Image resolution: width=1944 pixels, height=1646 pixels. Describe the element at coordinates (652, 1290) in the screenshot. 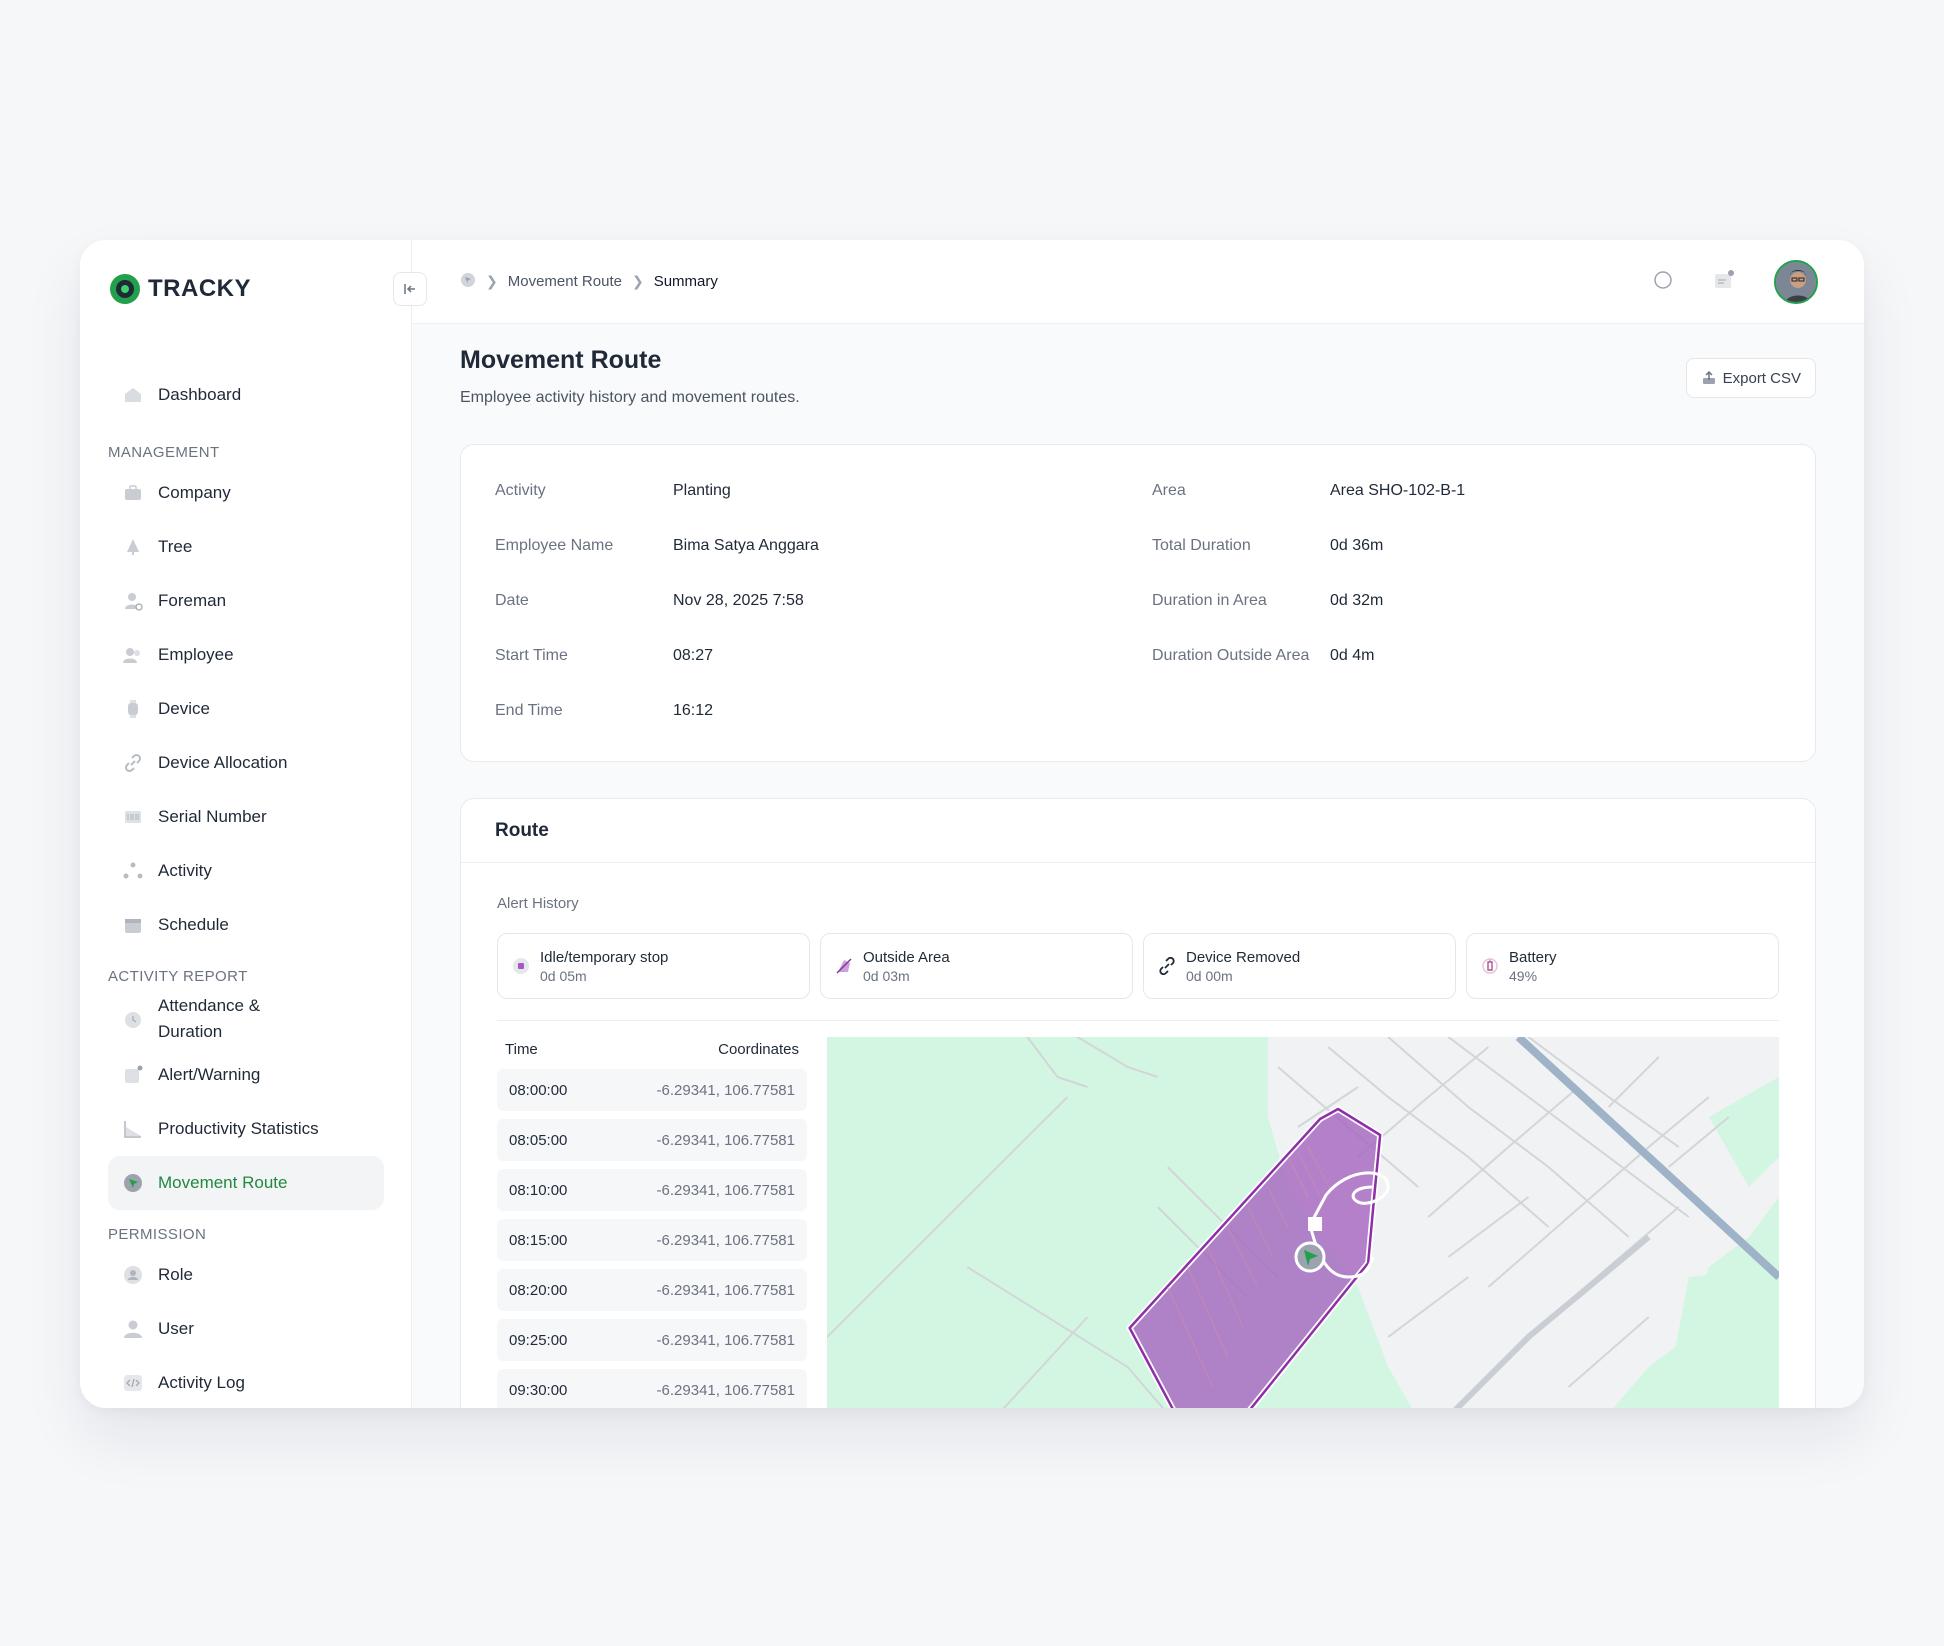

I see `table-row: 08:20:00 -6.29341, 106.77581` at that location.